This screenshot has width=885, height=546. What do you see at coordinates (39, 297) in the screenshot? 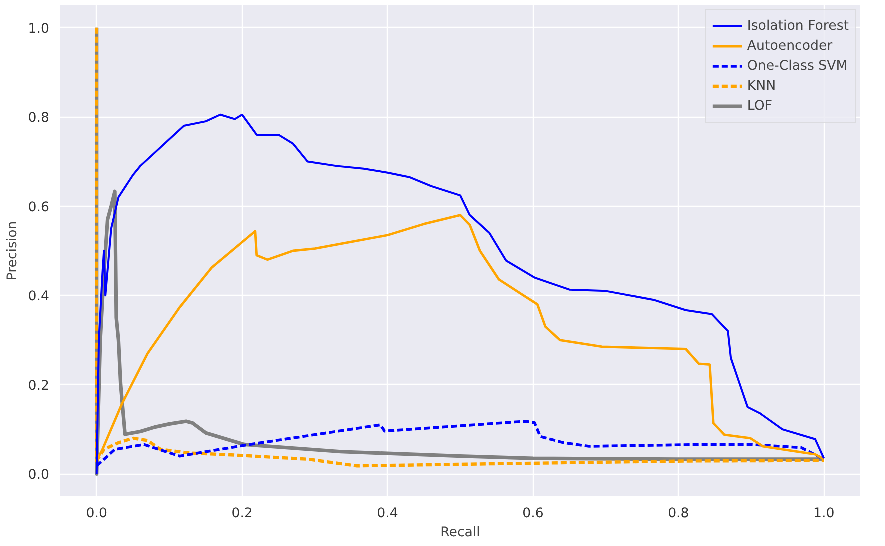
I see `y-tick-label: 0.4` at bounding box center [39, 297].